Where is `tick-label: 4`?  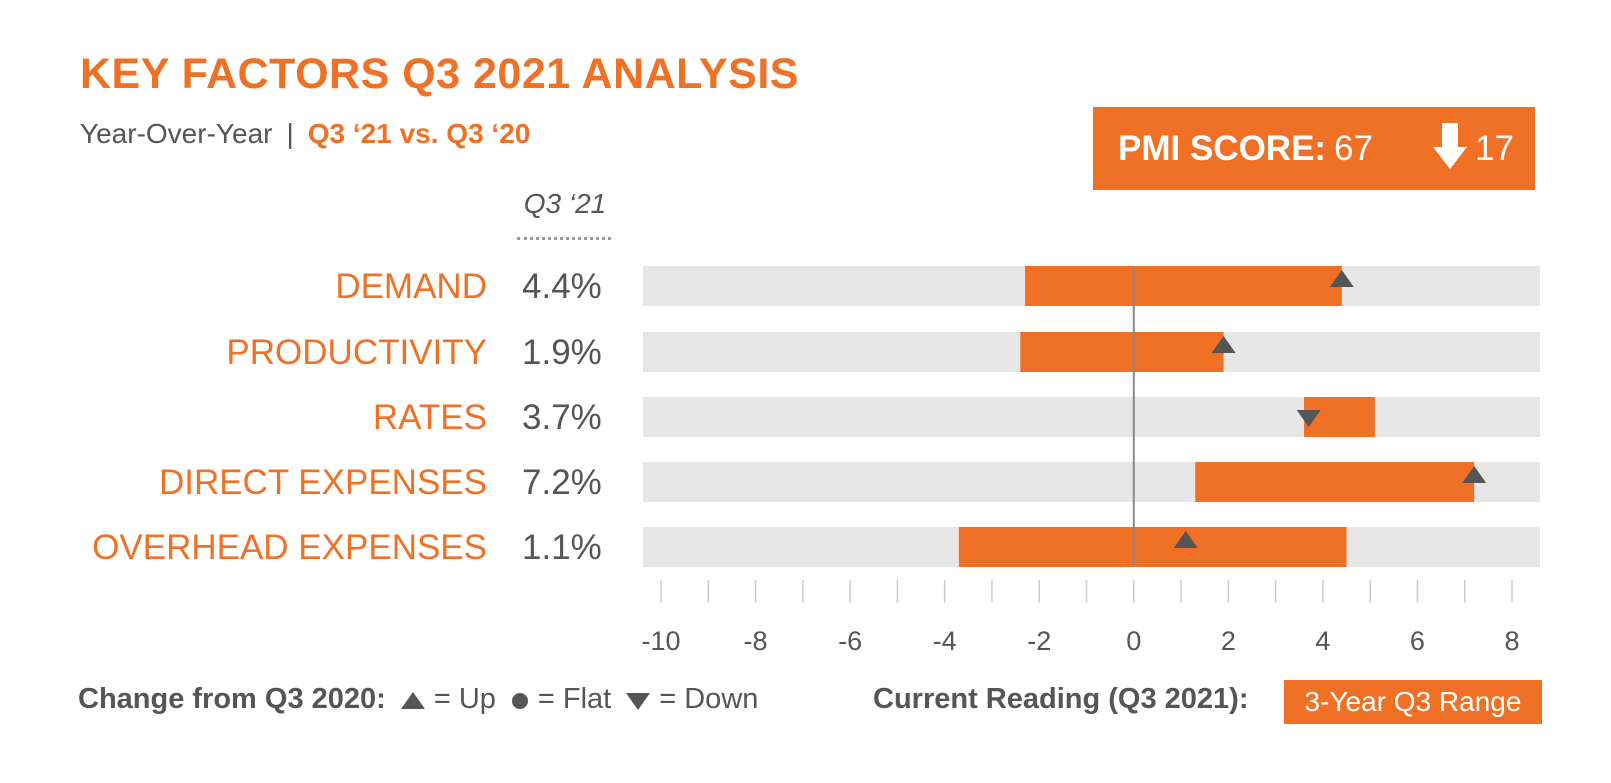
tick-label: 4 is located at coordinates (1322, 641).